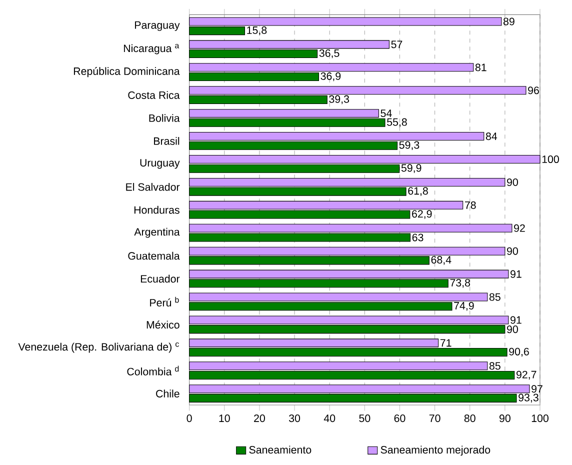 The width and height of the screenshot is (572, 465). Describe the element at coordinates (435, 451) in the screenshot. I see `legend-label: Saneamiento mejorado` at that location.